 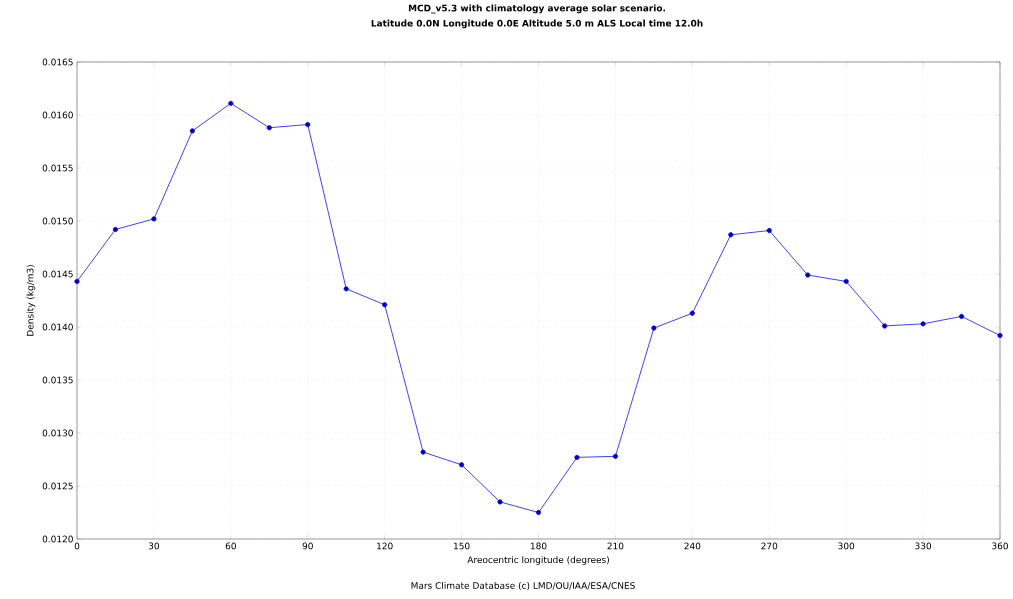 I want to click on y-tick-label: 0.0130, so click(x=57, y=433).